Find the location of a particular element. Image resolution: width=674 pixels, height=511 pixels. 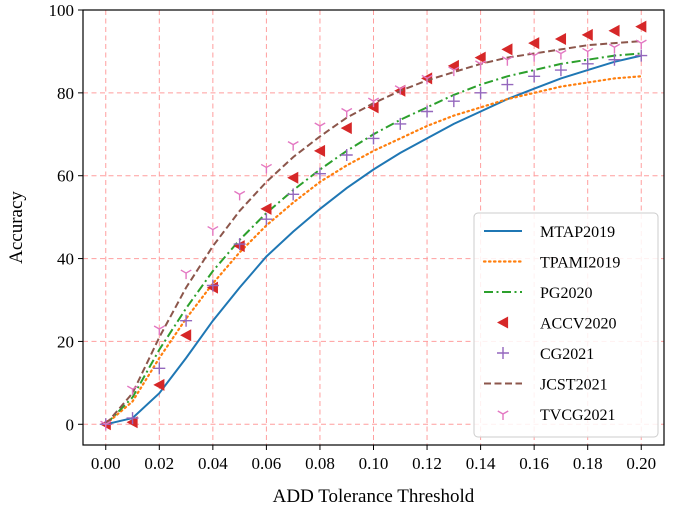

legend-label-accv2020: ACCV2020 is located at coordinates (578, 324).